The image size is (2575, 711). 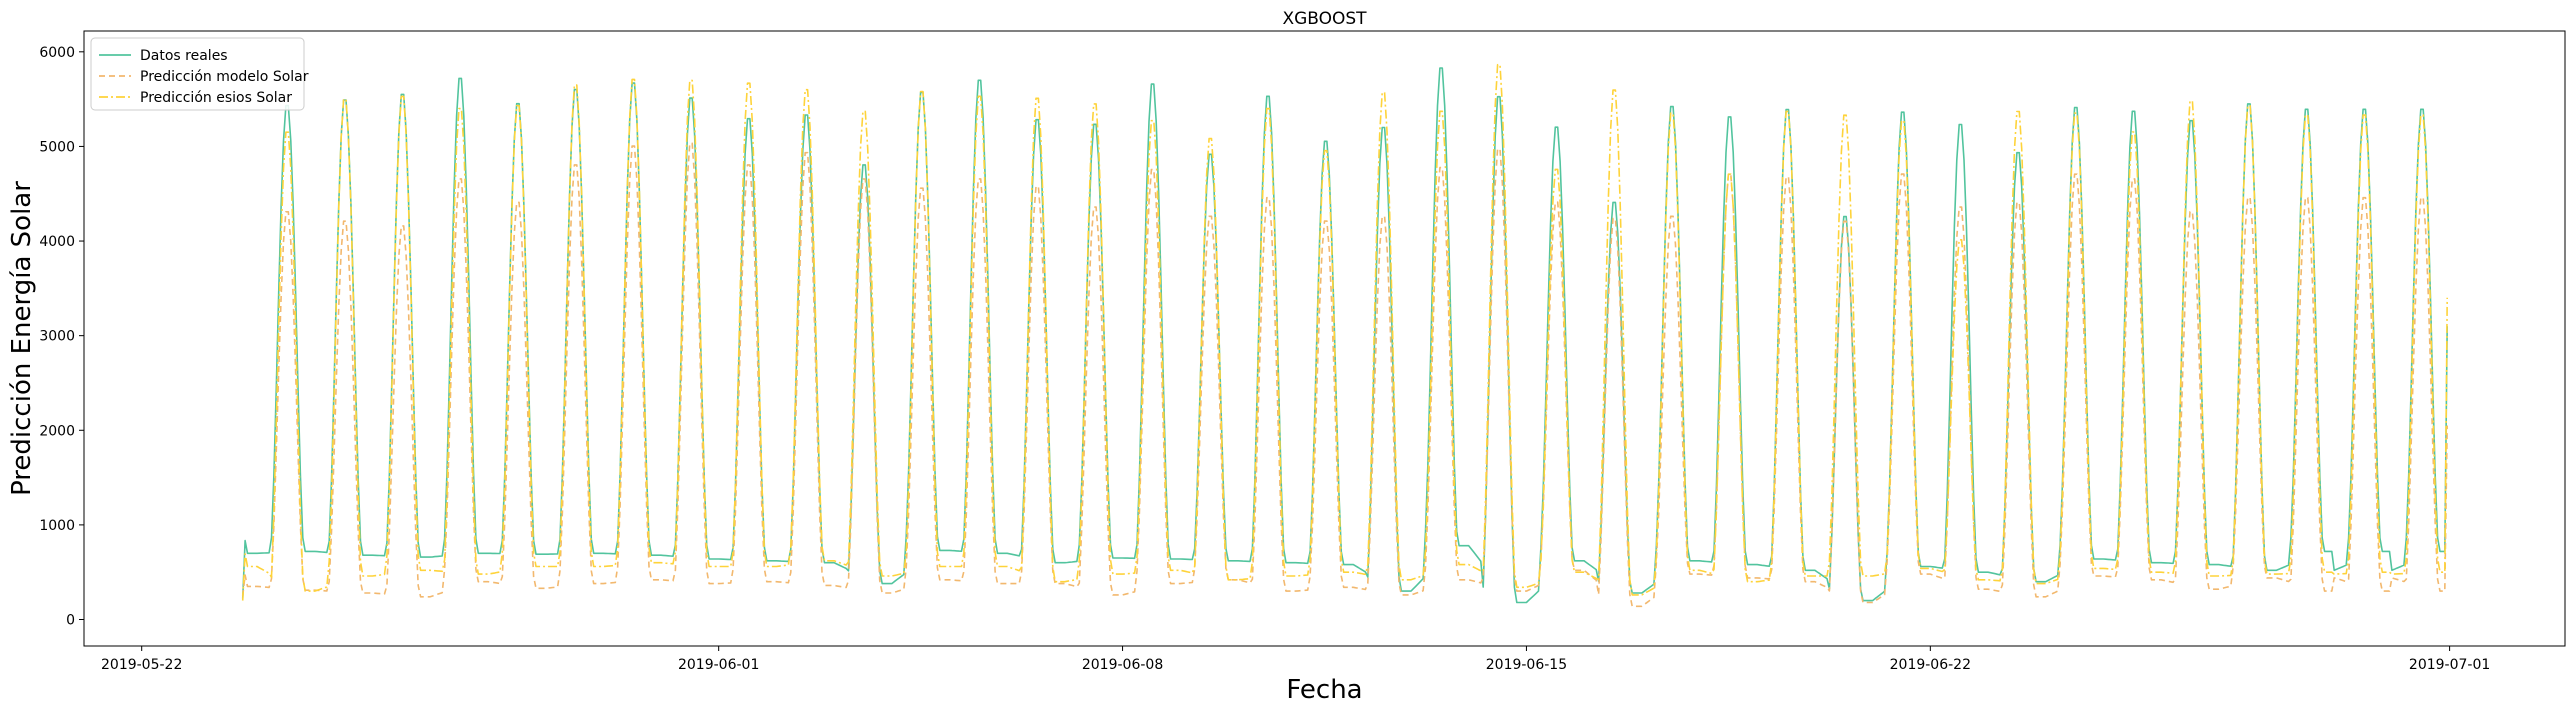 What do you see at coordinates (57, 242) in the screenshot?
I see `y-tick-label: 4000` at bounding box center [57, 242].